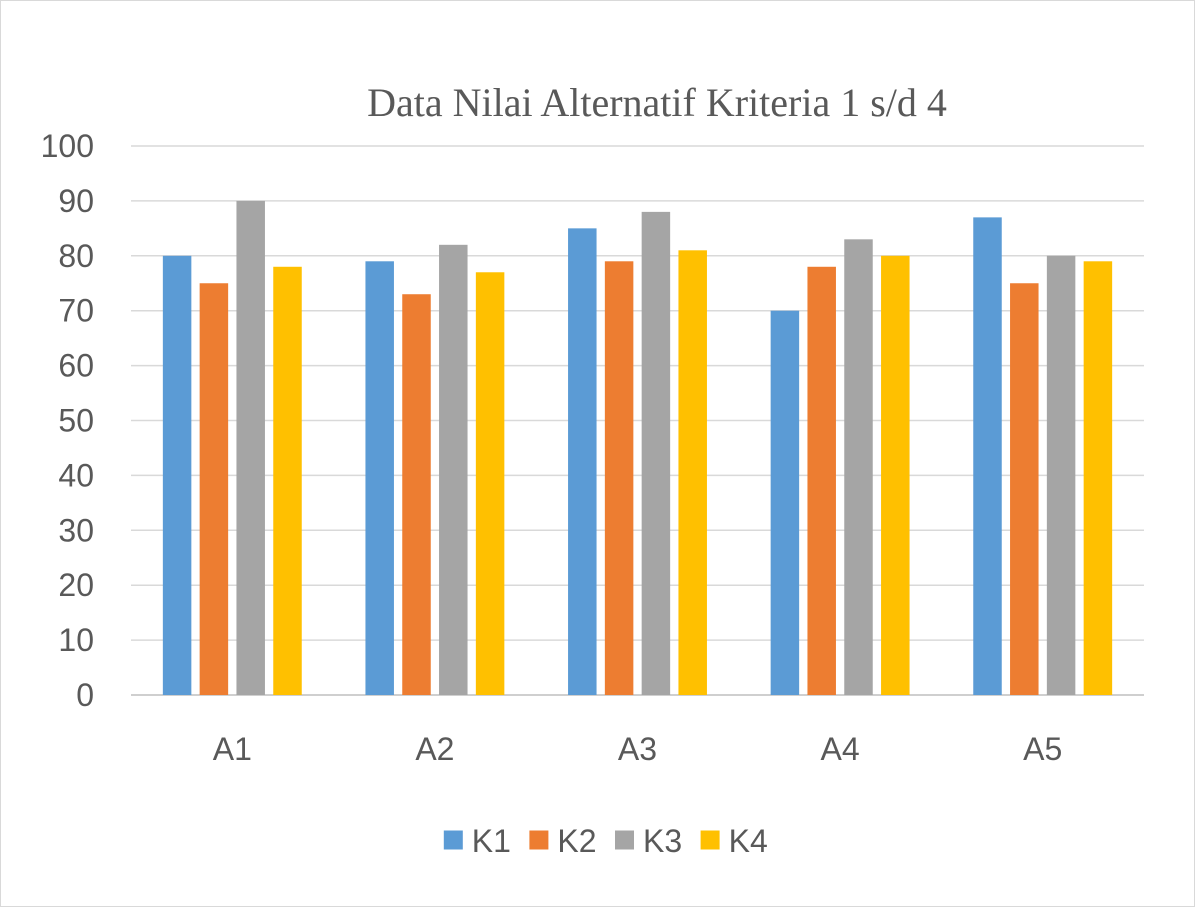  What do you see at coordinates (710, 840) in the screenshot?
I see `legend-swatch-k4` at bounding box center [710, 840].